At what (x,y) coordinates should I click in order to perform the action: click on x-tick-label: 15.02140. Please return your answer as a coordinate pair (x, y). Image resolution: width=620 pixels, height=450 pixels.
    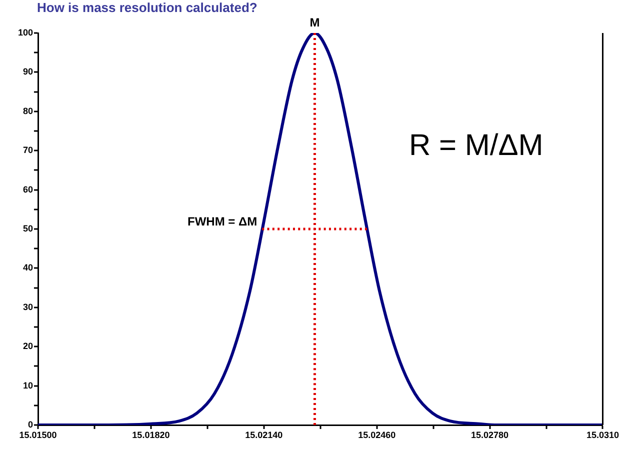
    Looking at the image, I should click on (264, 435).